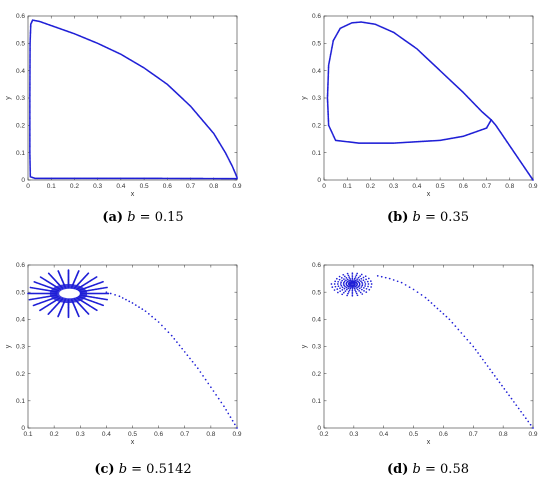  I want to click on x-tick-label-b: 0.8, so click(509, 186).